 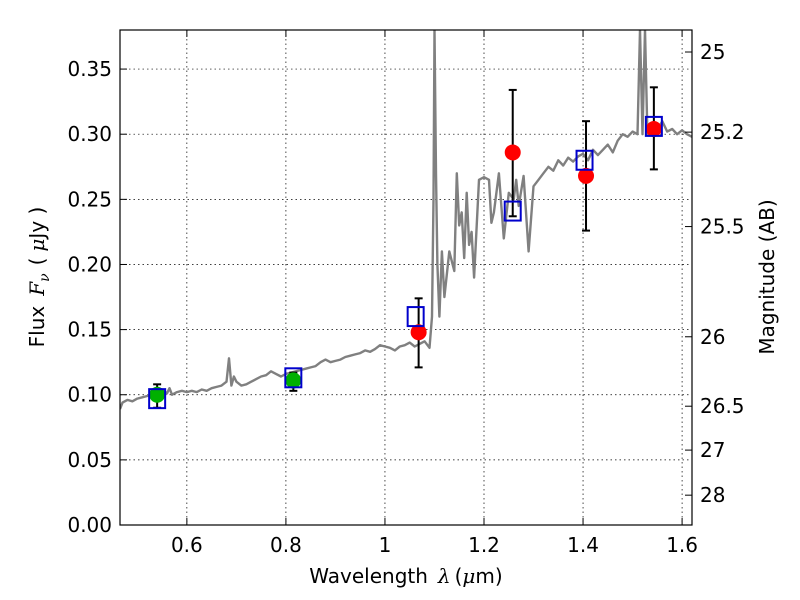 What do you see at coordinates (89, 460) in the screenshot?
I see `y-tick-label: 0.05` at bounding box center [89, 460].